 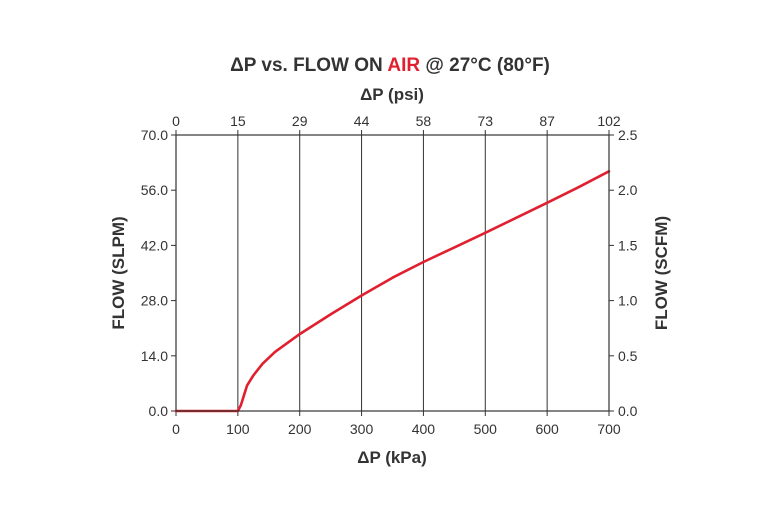 What do you see at coordinates (154, 356) in the screenshot?
I see `y-left-tick-label: 14.0` at bounding box center [154, 356].